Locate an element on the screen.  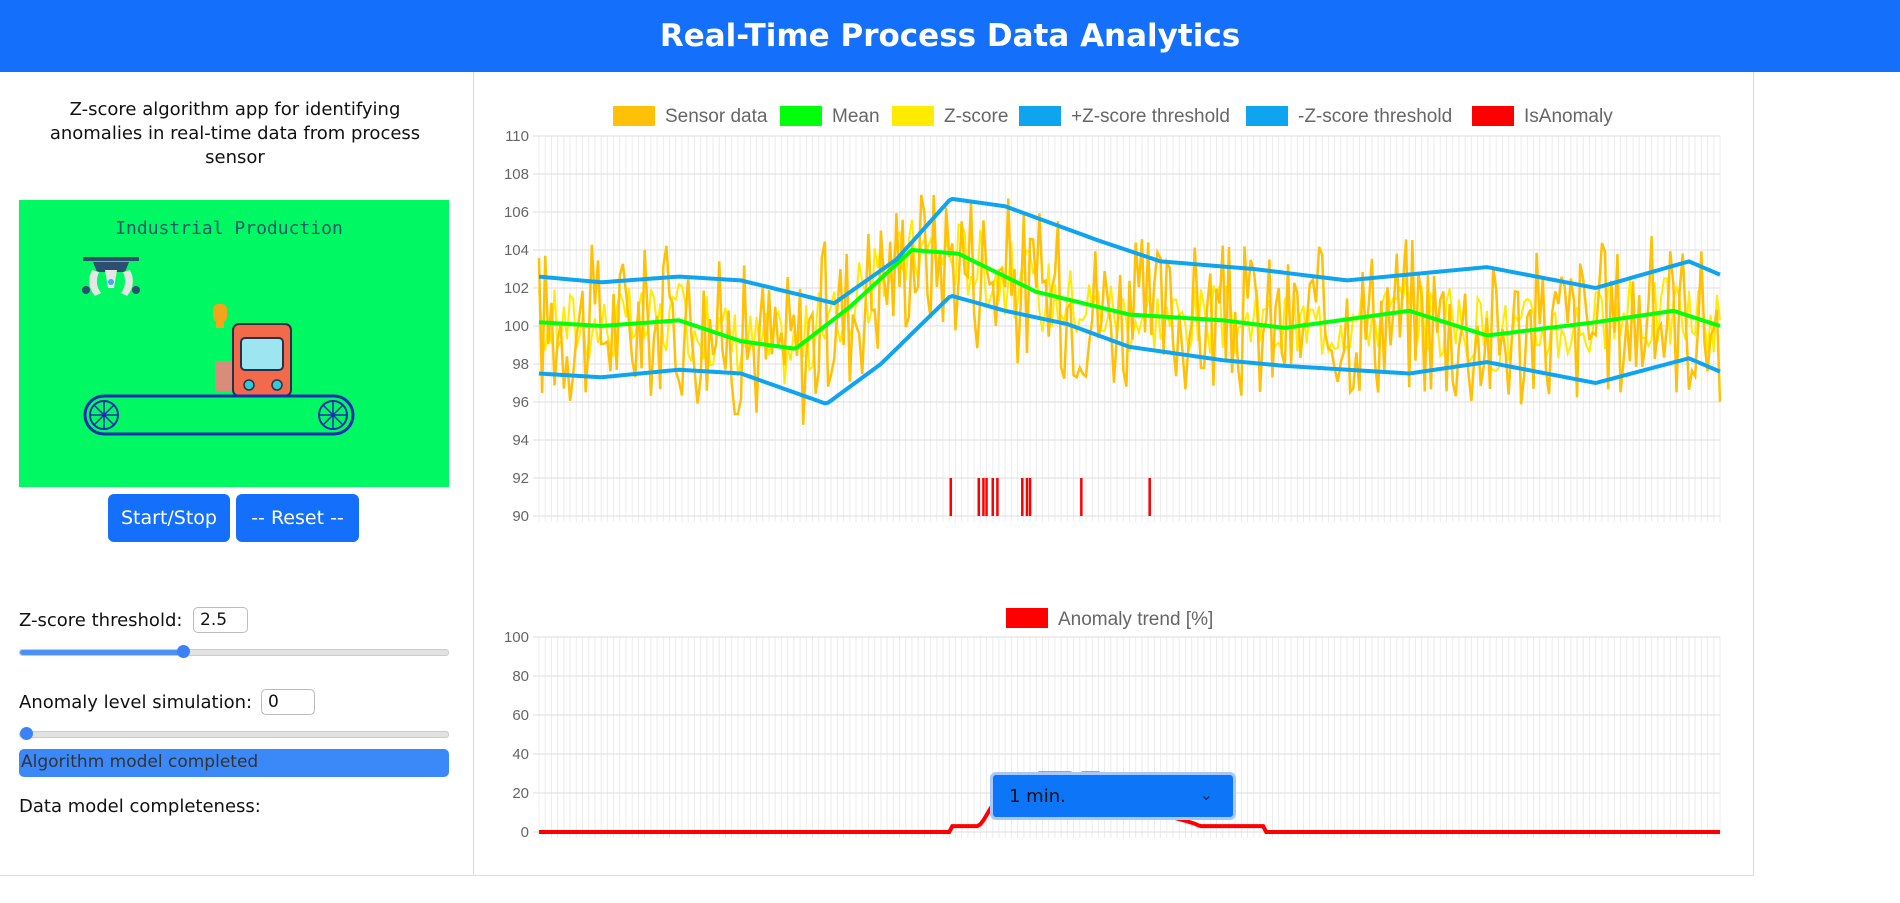
chevron-down-icon: ⌄ is located at coordinates (1206, 794).